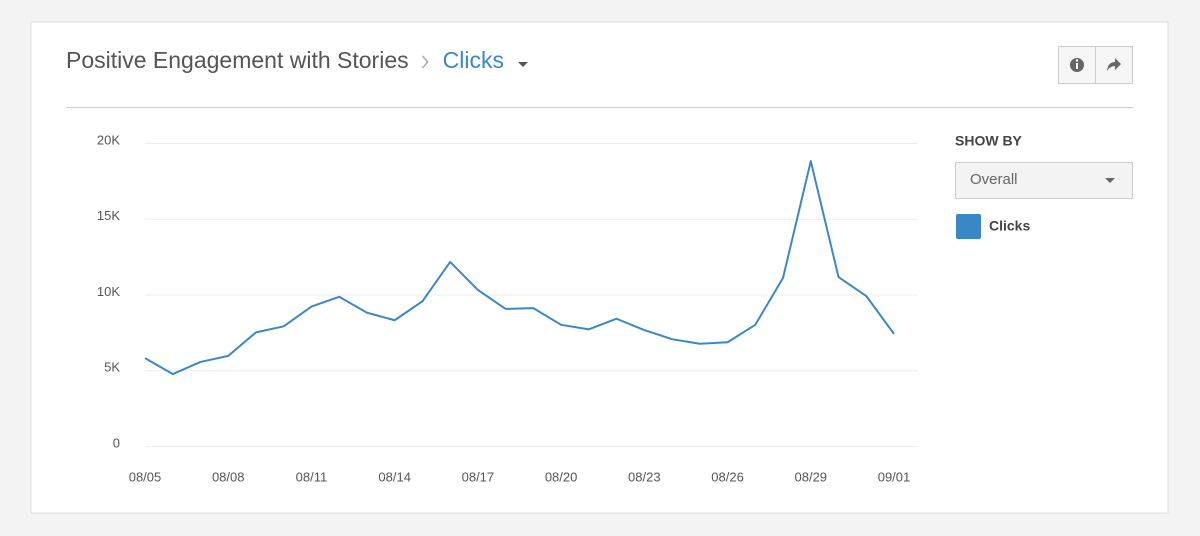 The width and height of the screenshot is (1200, 536). Describe the element at coordinates (811, 476) in the screenshot. I see `x-tick-label: 08/29` at that location.